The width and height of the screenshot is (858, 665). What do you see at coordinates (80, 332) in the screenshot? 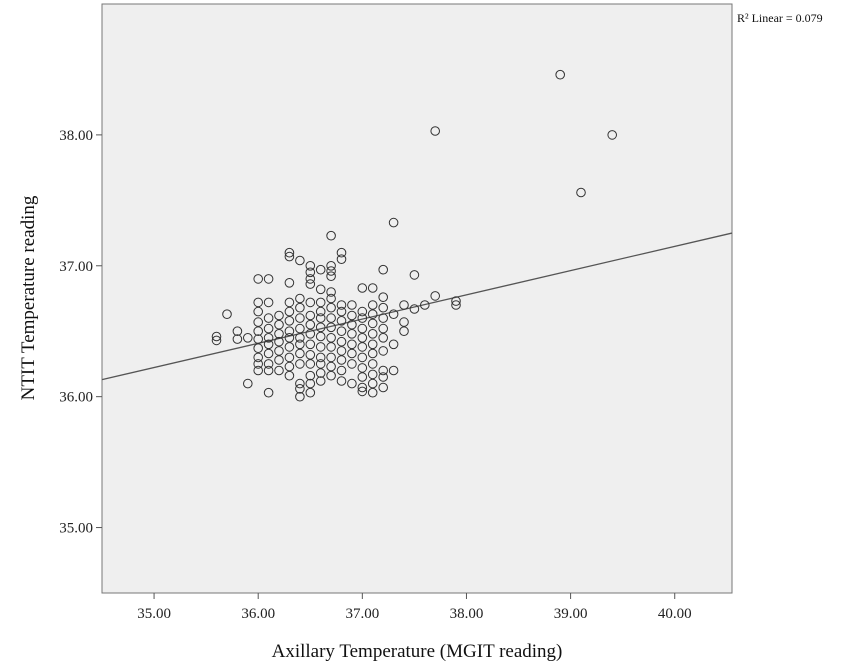
I see `y-axis-ticks: 35.00 36.00 37.00 38.00` at bounding box center [80, 332].